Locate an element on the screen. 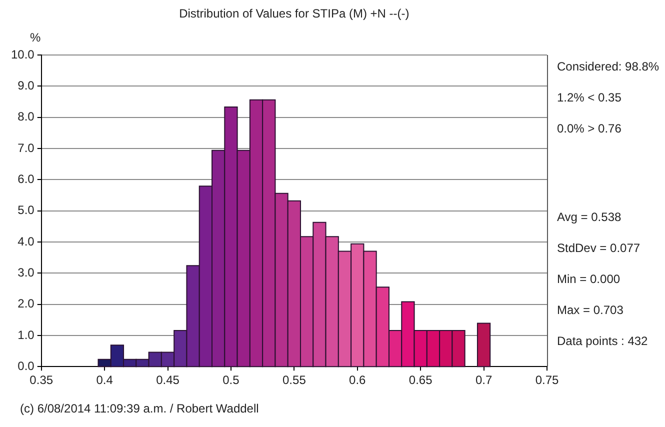 Image resolution: width=665 pixels, height=427 pixels. text: 1.2% < 0.35 is located at coordinates (589, 97).